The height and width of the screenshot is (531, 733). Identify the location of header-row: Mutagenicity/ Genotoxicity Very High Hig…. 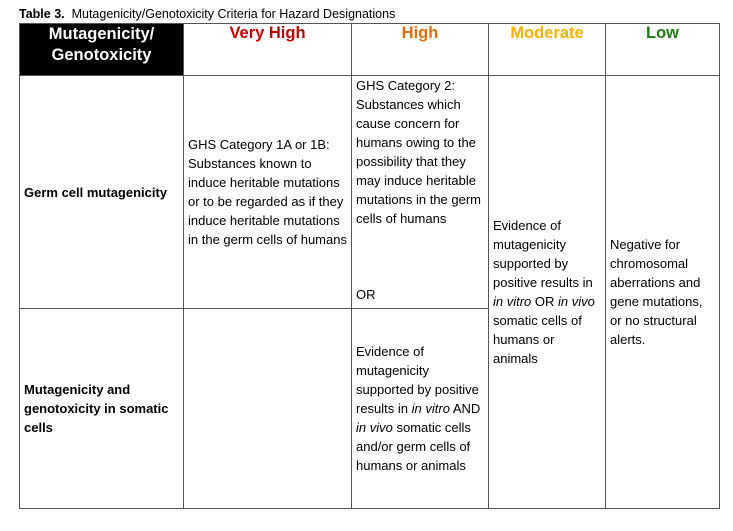
(369, 49).